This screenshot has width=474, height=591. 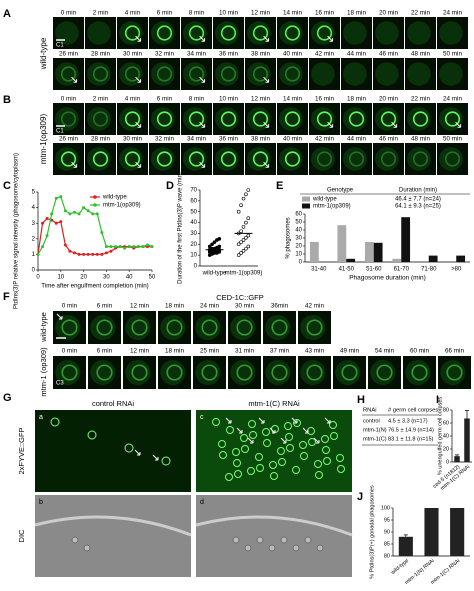 I want to click on x-tick-label: 51-60, so click(x=374, y=270).